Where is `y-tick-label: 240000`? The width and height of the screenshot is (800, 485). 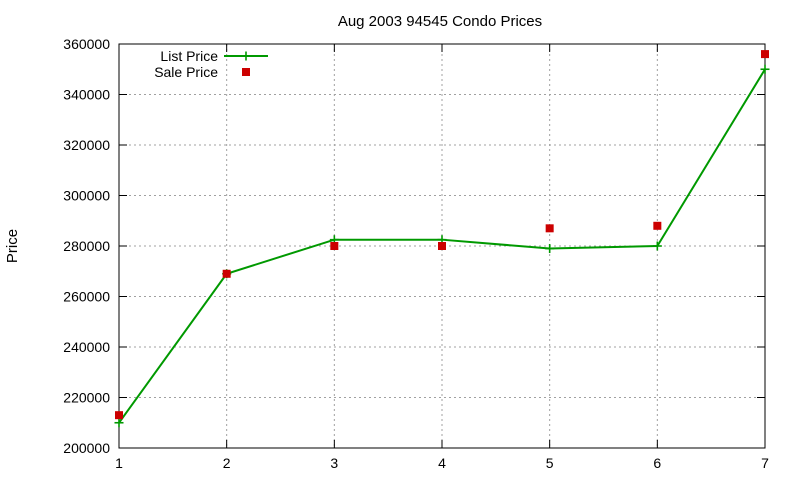 y-tick-label: 240000 is located at coordinates (86, 347).